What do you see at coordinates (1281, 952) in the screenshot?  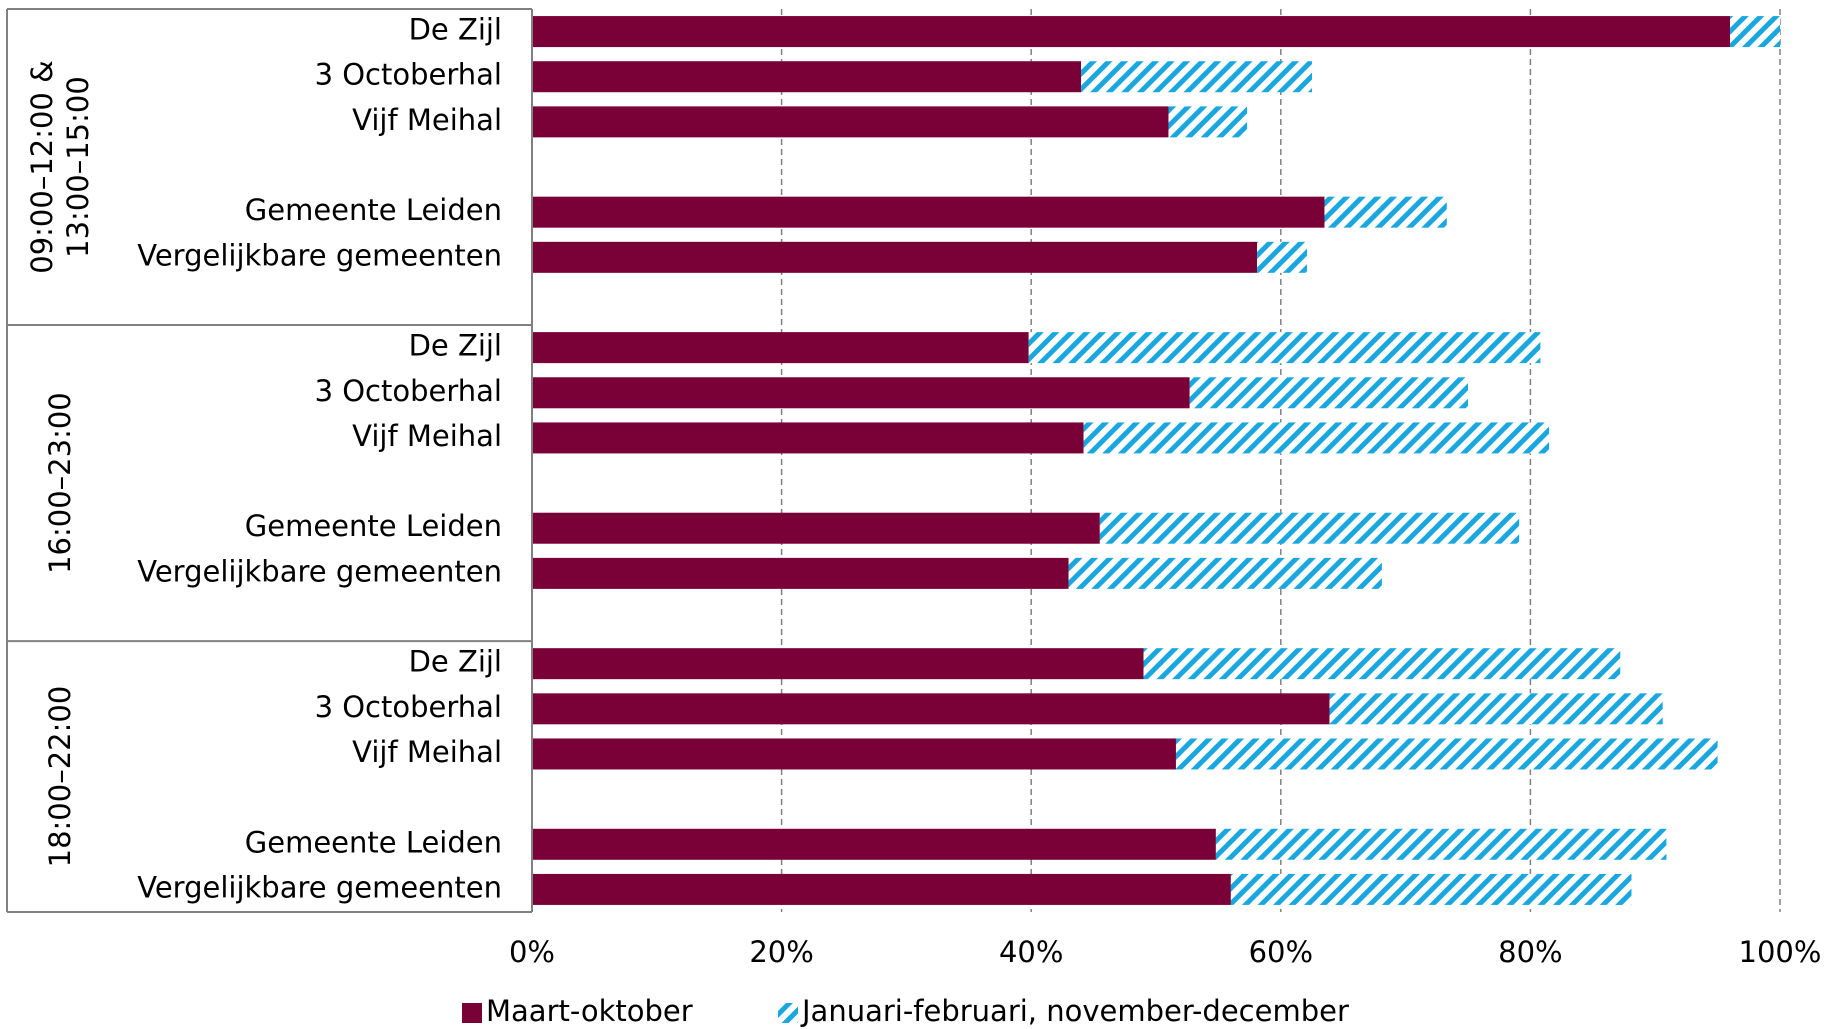 I see `x-tick-label: 60%` at bounding box center [1281, 952].